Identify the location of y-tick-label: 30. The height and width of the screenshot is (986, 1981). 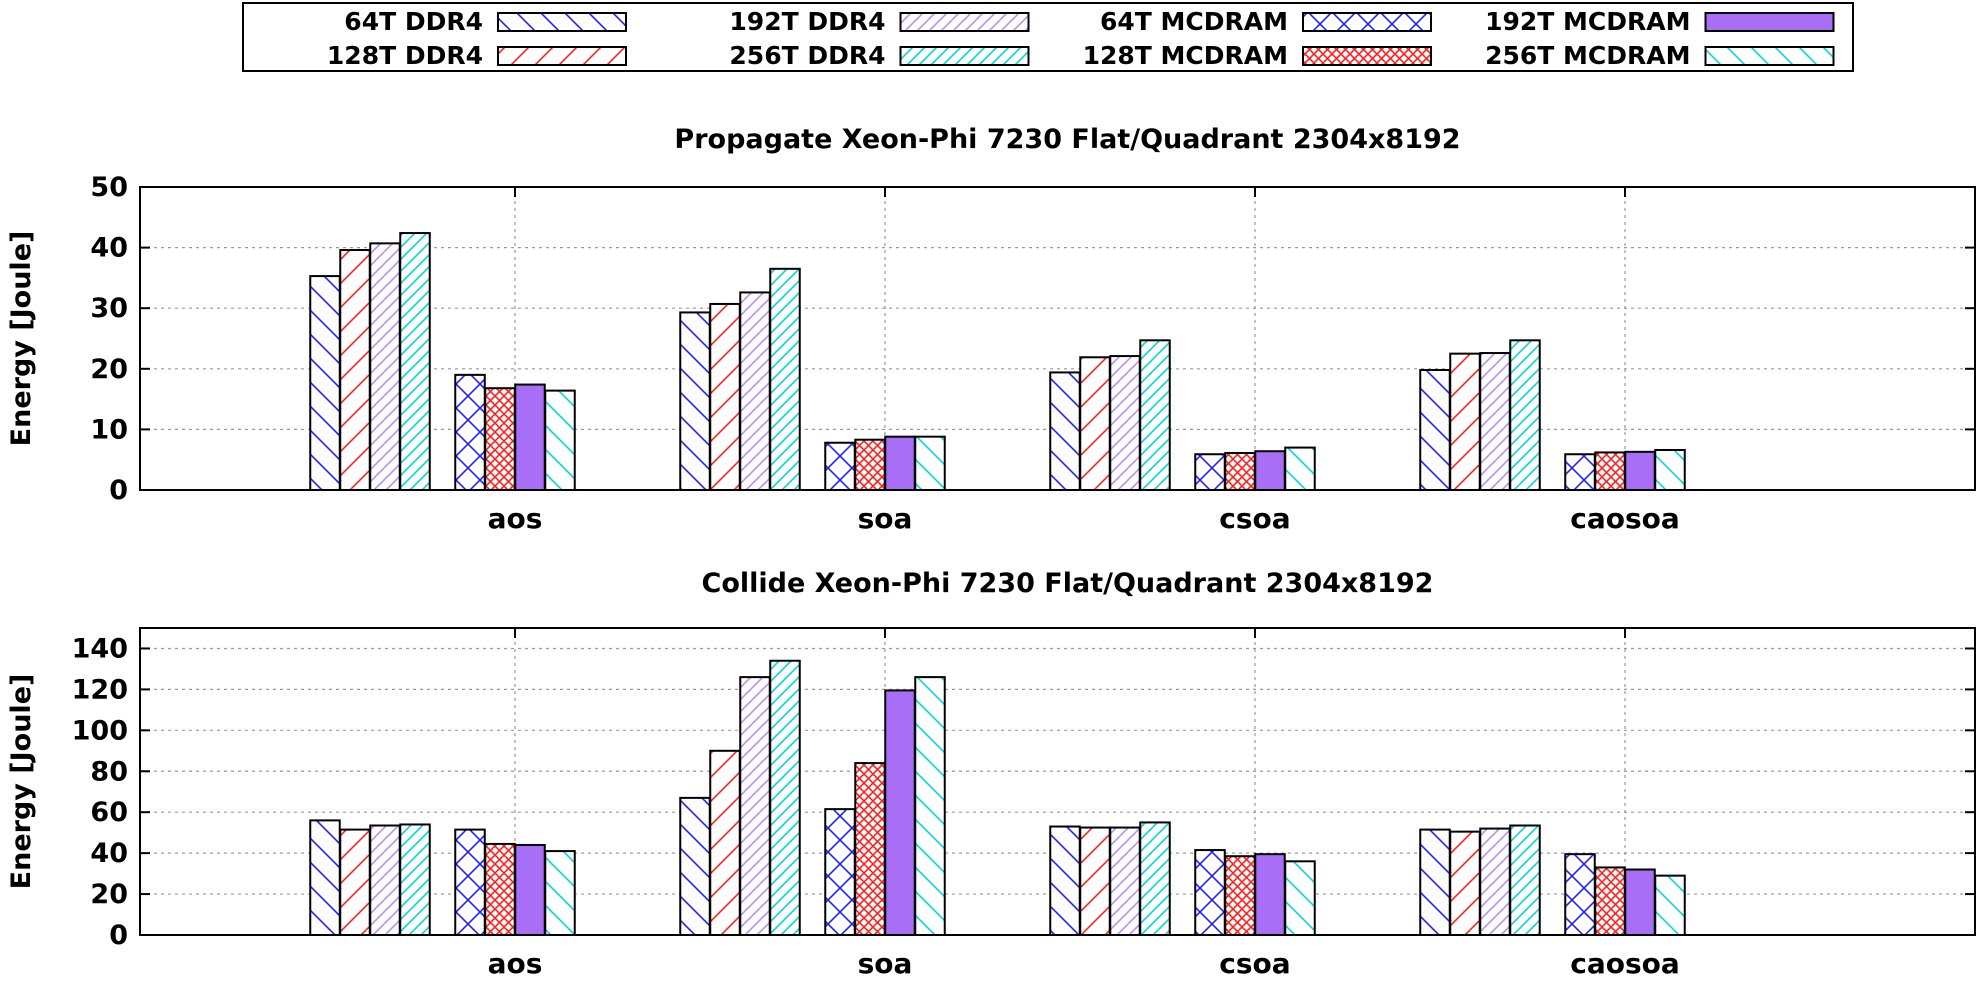
(109, 308).